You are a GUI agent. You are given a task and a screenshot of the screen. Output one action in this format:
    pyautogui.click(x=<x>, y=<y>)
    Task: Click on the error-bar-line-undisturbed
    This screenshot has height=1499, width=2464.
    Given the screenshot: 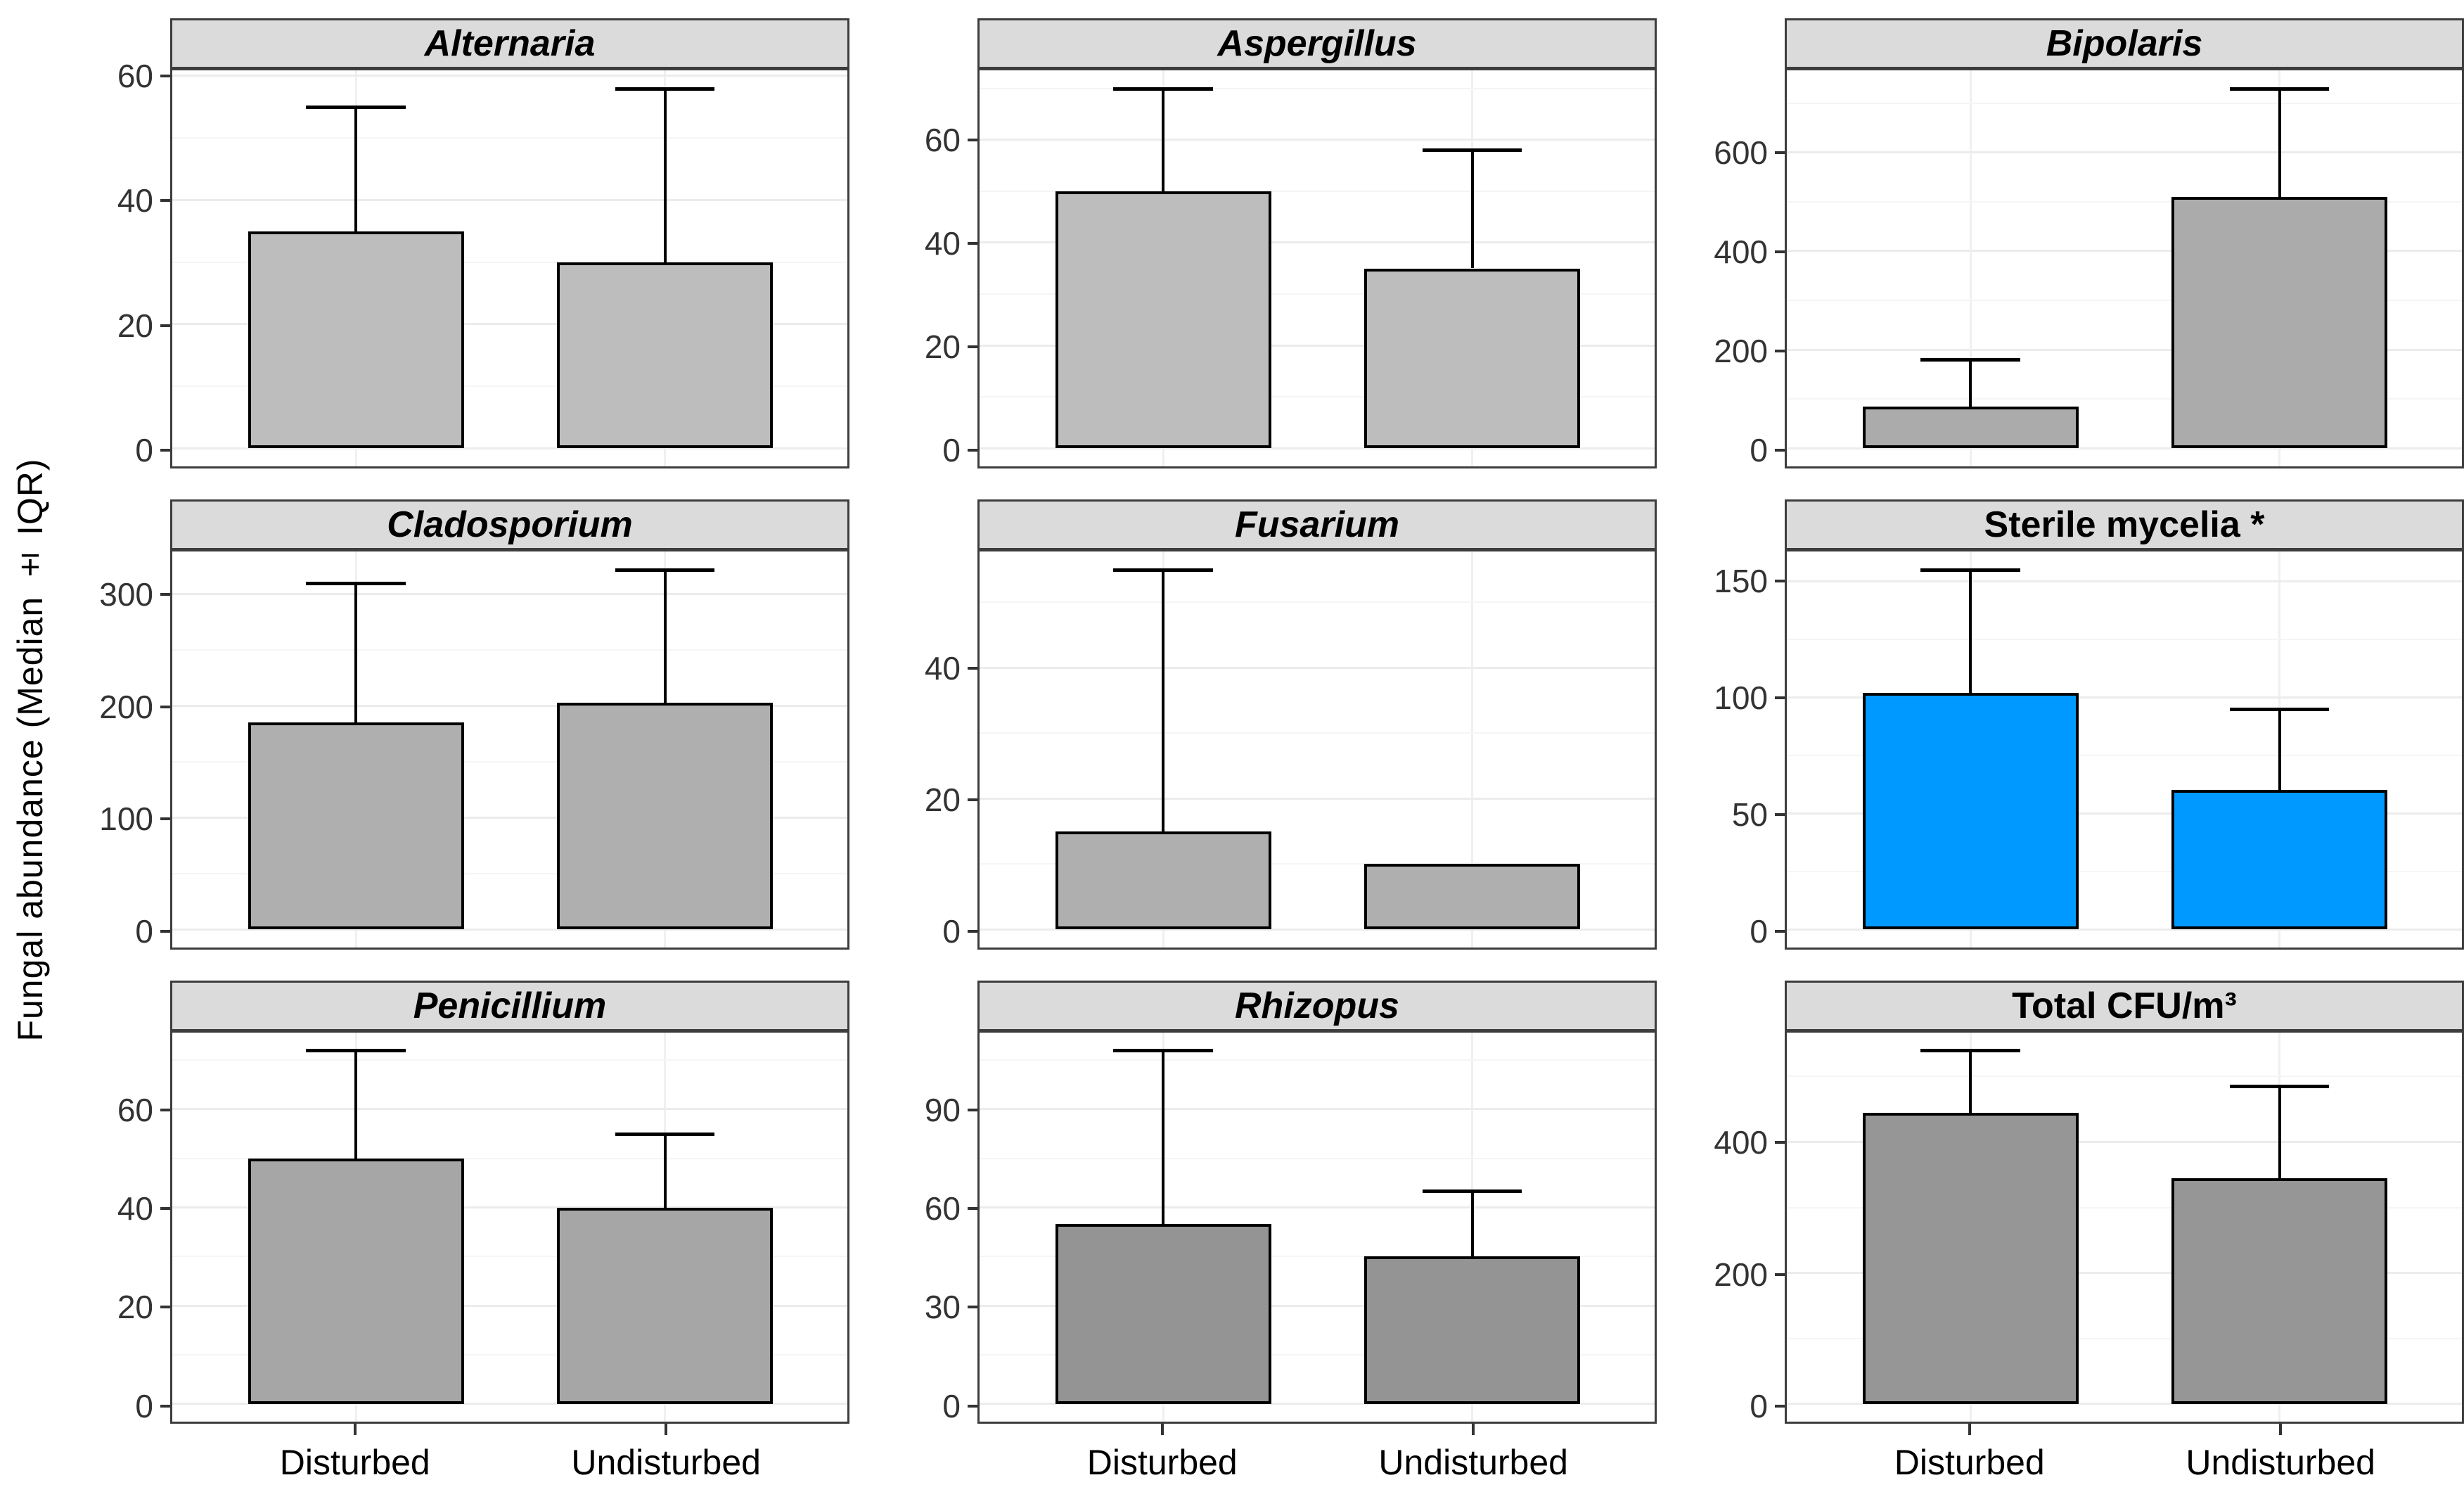 What is the action you would take?
    pyautogui.click(x=665, y=636)
    